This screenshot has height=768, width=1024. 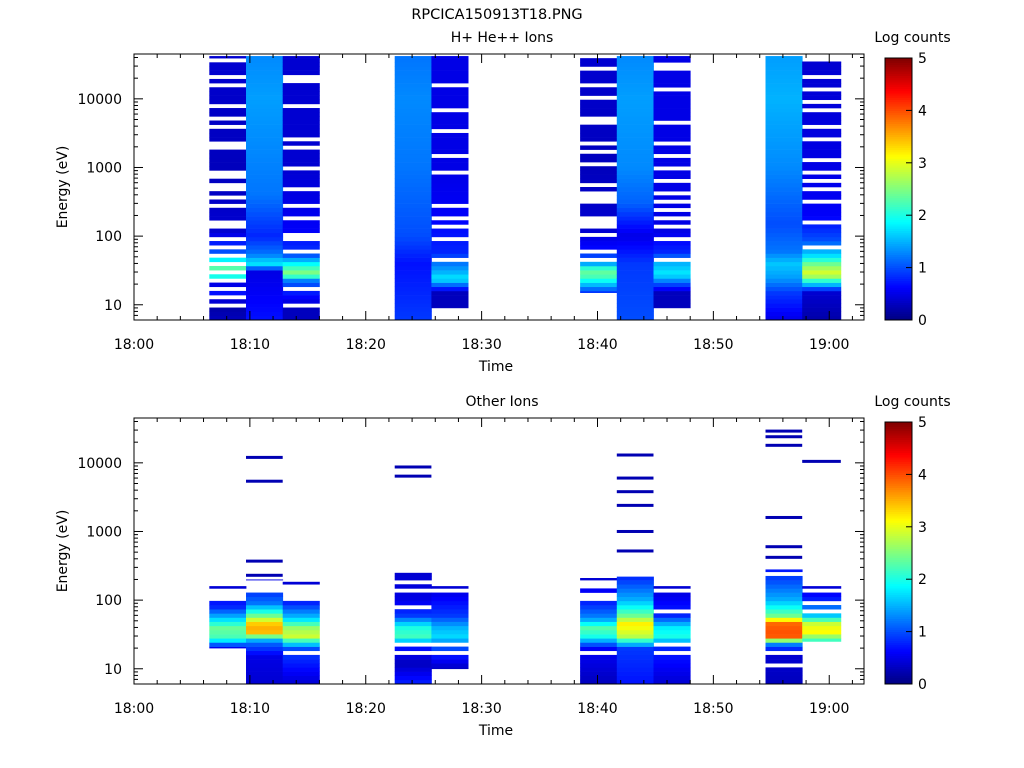 I want to click on y-tick-label: 1000, so click(x=104, y=168).